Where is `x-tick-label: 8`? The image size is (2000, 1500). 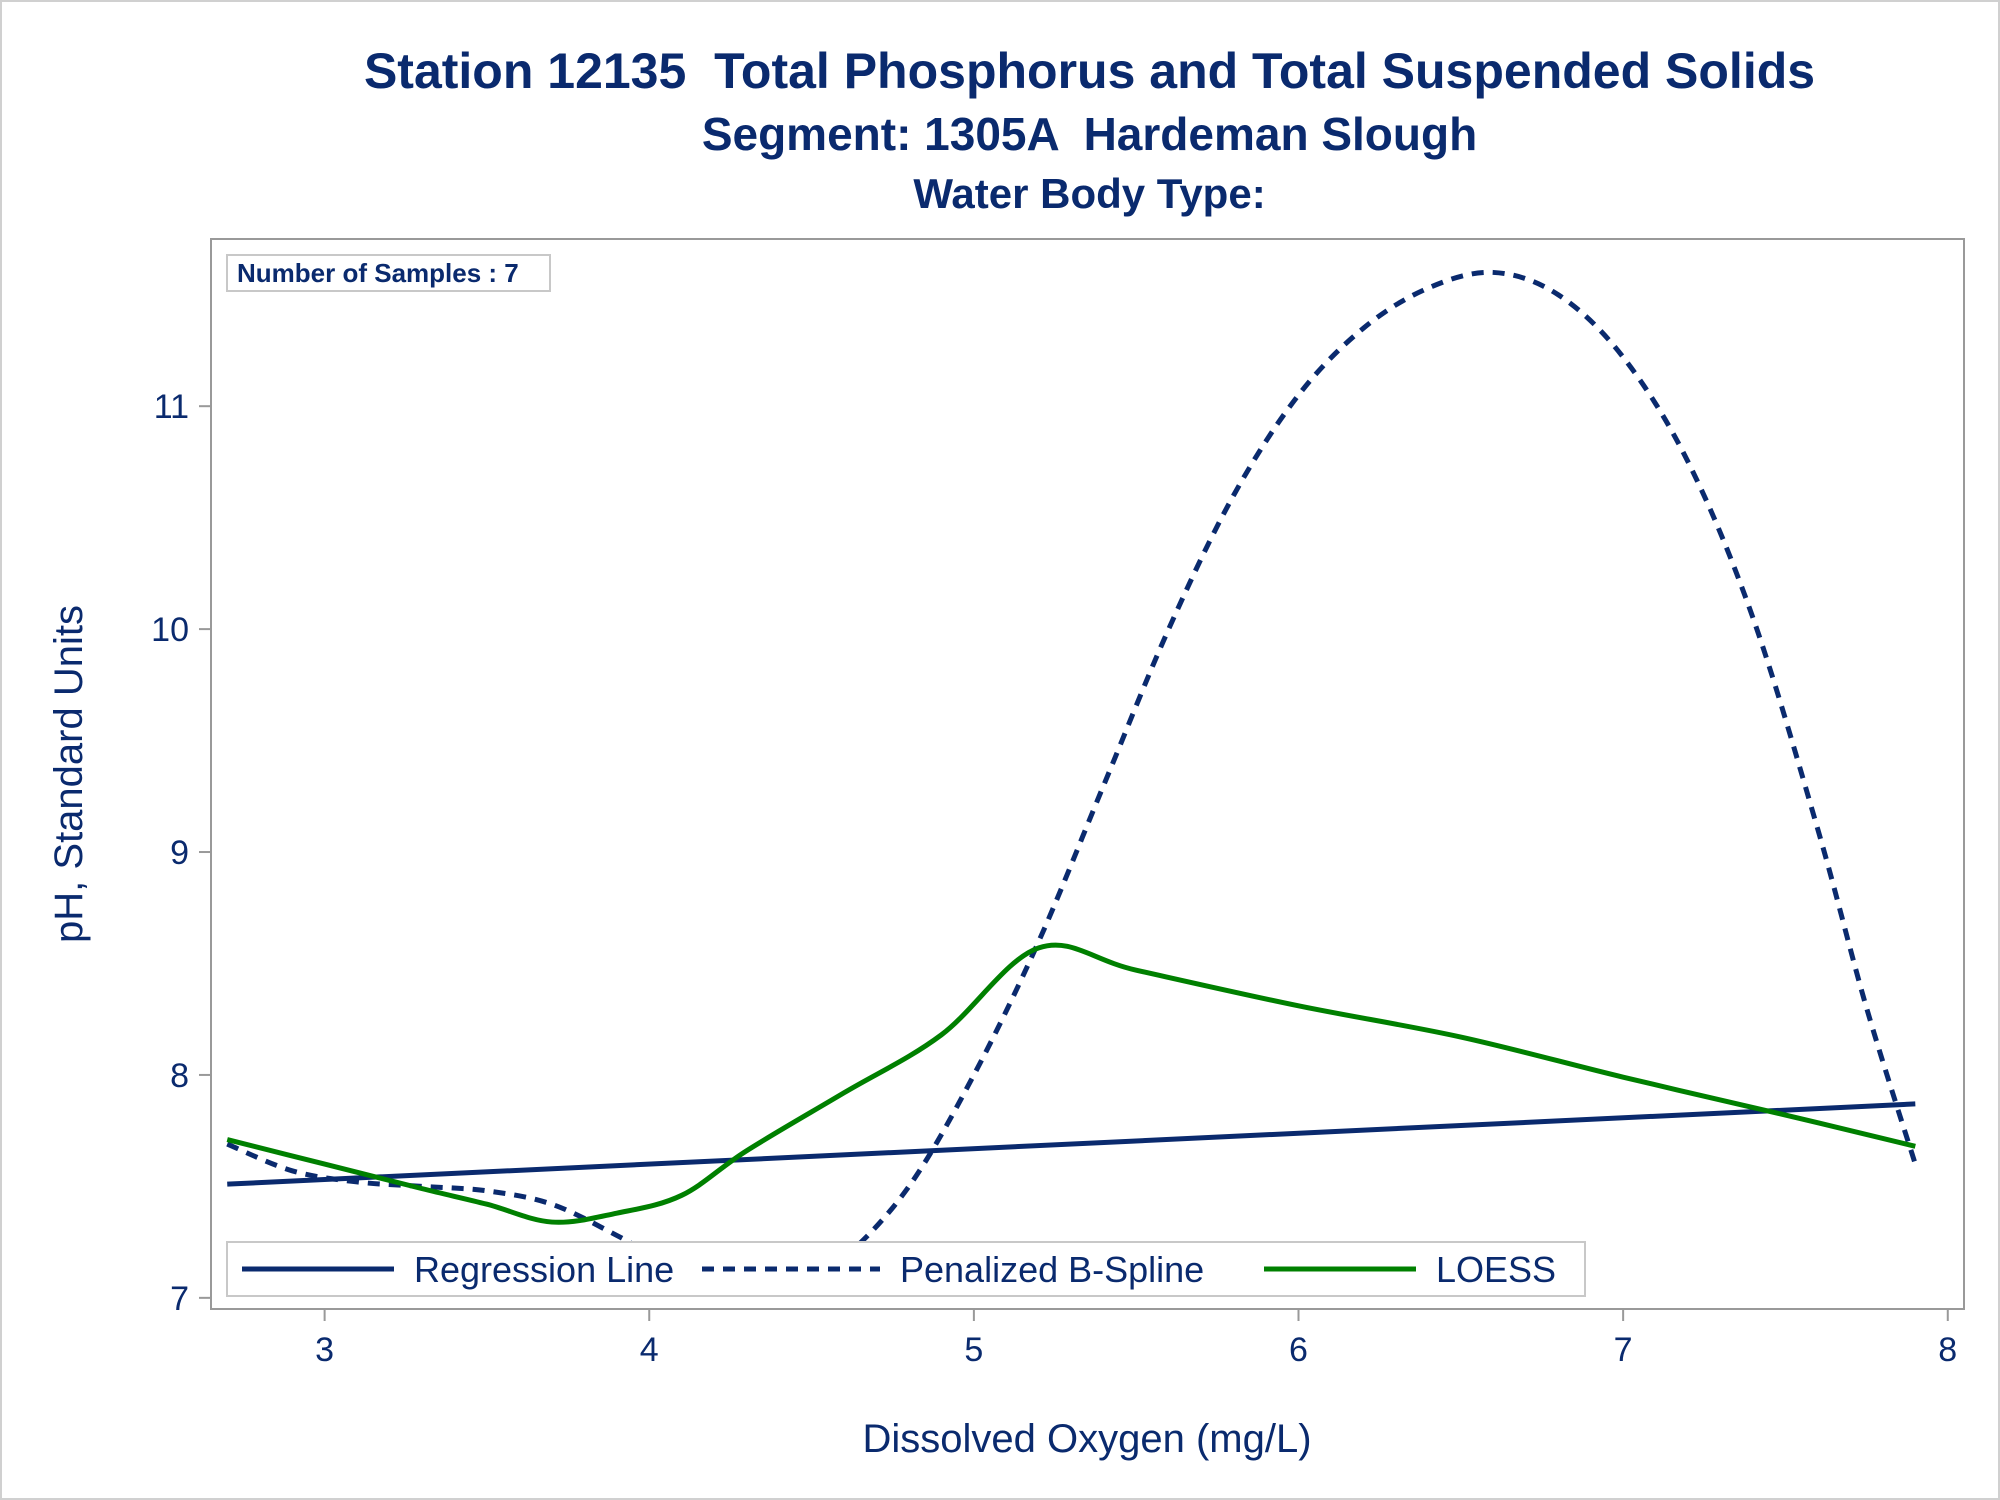 x-tick-label: 8 is located at coordinates (1947, 1350).